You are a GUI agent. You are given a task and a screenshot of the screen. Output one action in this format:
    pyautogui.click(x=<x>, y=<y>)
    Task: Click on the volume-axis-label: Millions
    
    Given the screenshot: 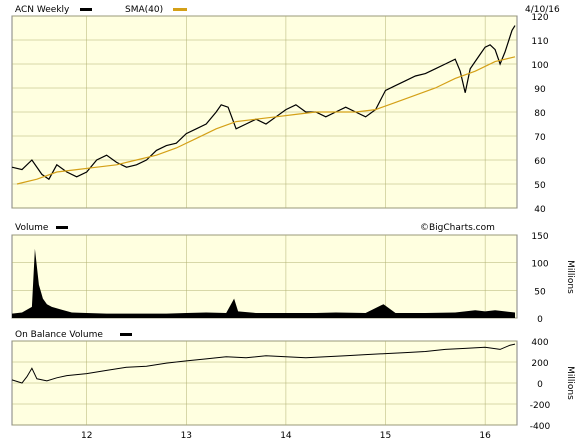 What is the action you would take?
    pyautogui.click(x=570, y=277)
    